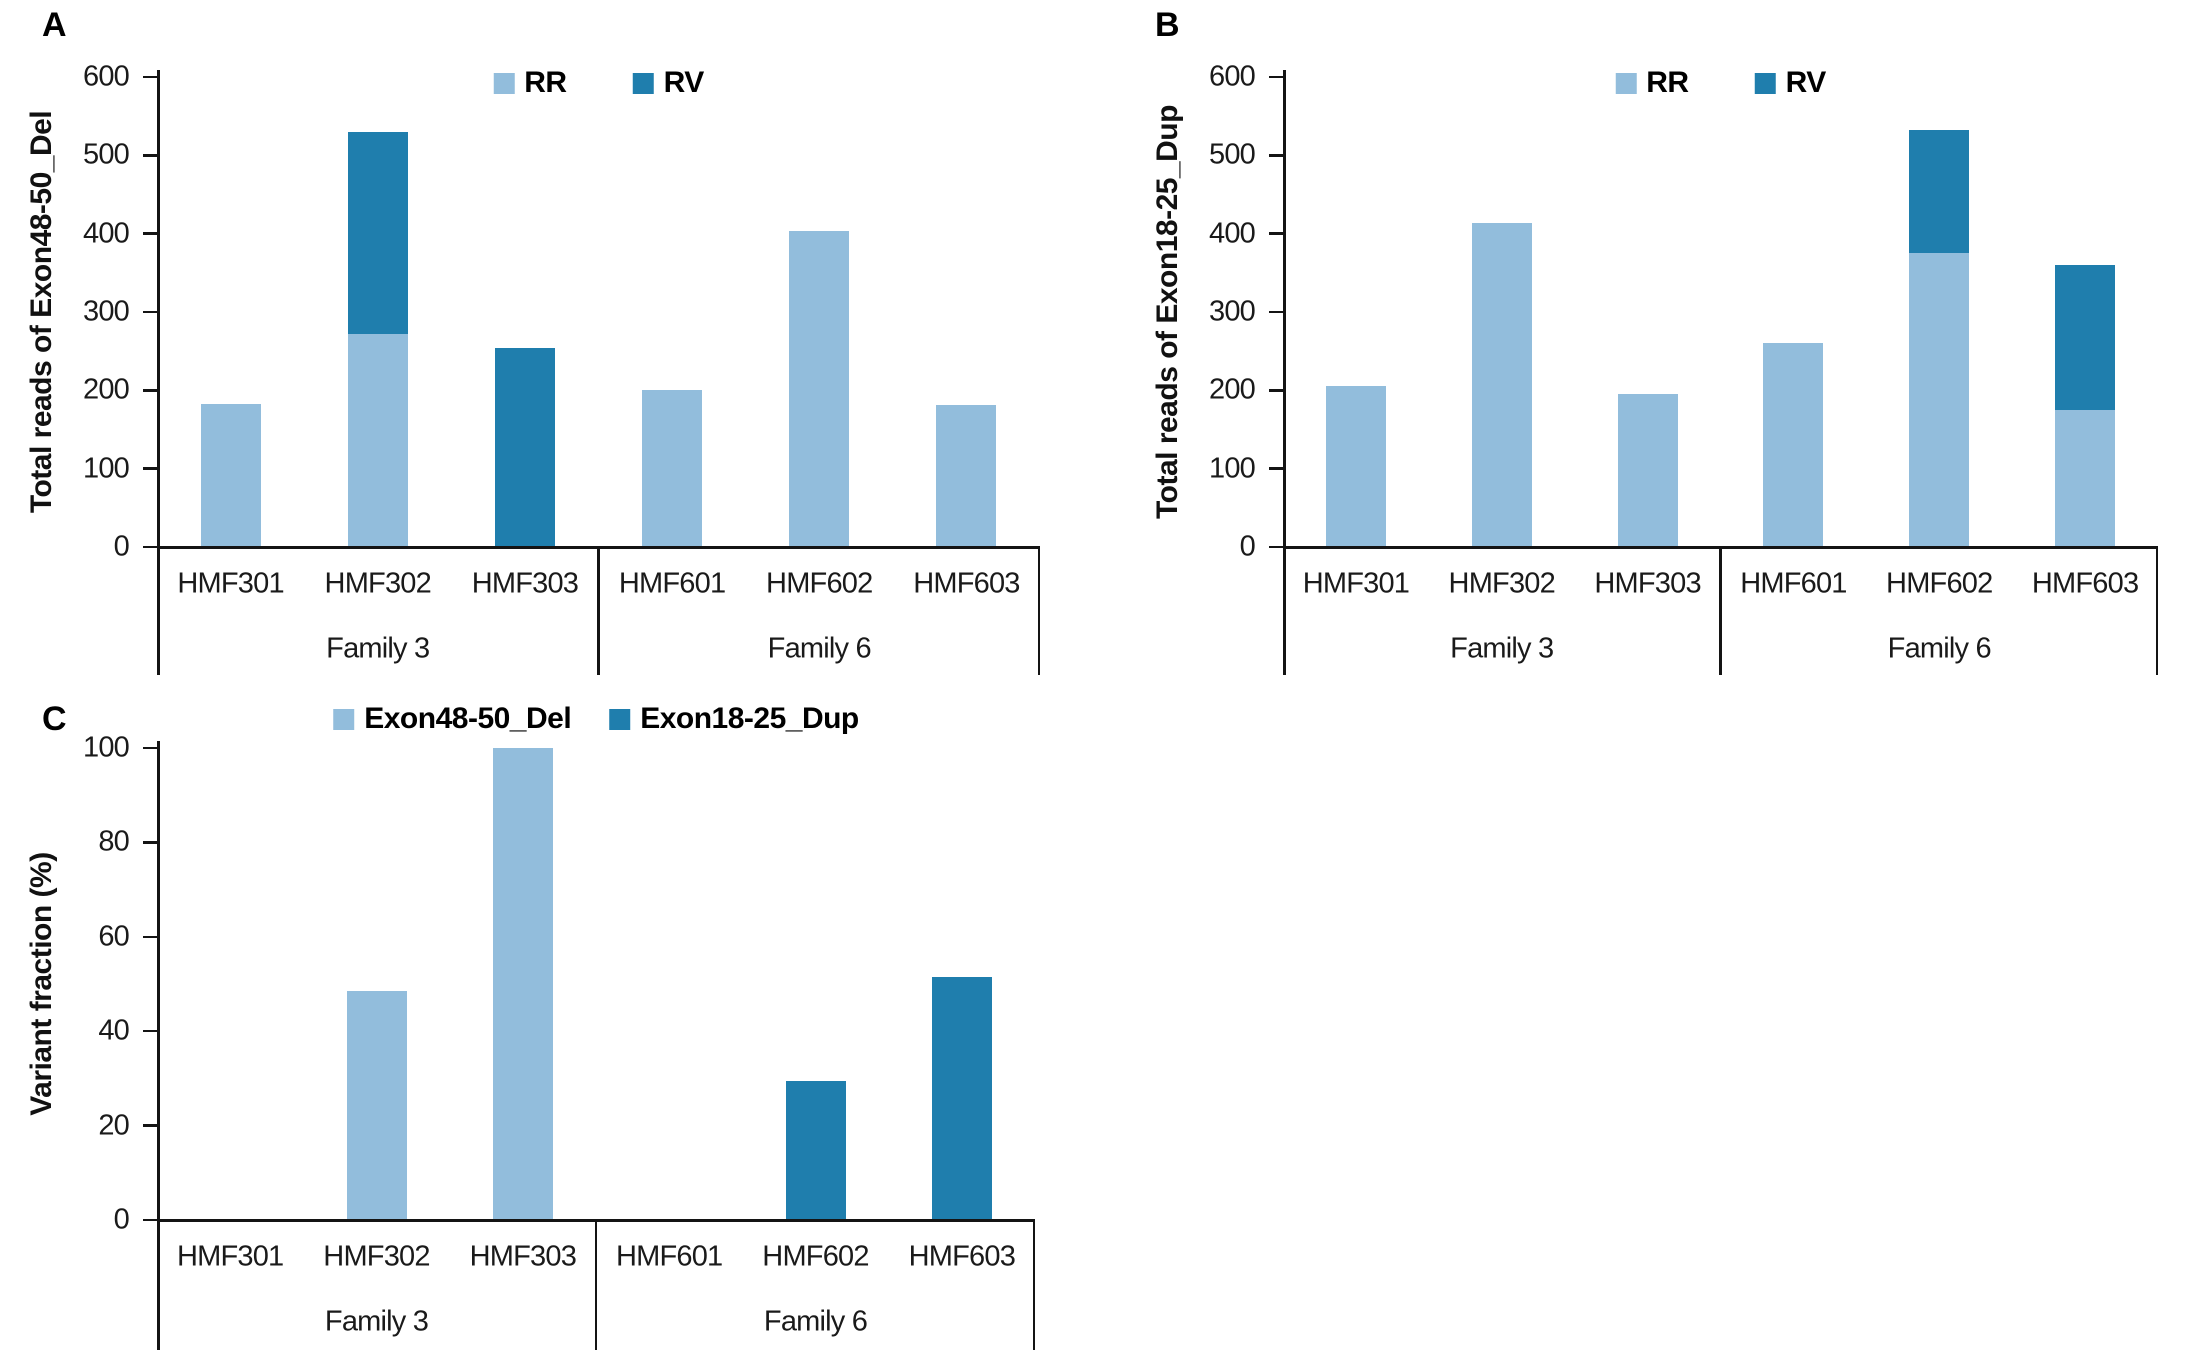 The height and width of the screenshot is (1359, 2187). What do you see at coordinates (54, 719) in the screenshot?
I see `panel-c-label: C` at bounding box center [54, 719].